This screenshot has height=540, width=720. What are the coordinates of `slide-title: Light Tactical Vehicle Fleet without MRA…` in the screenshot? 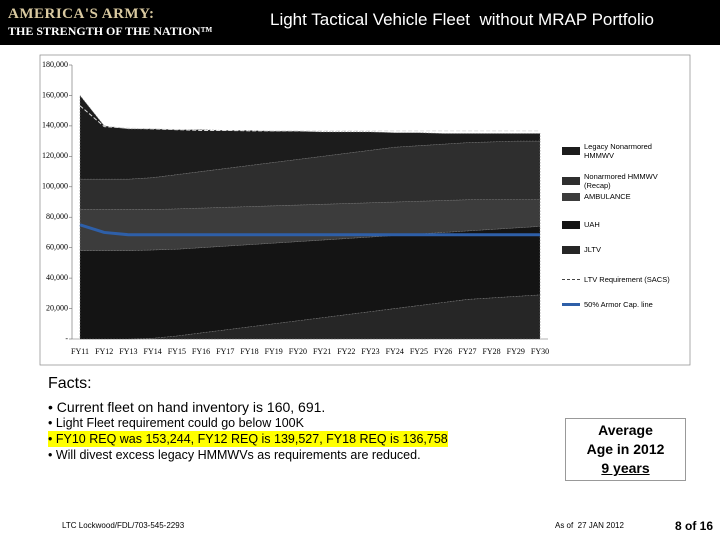 It's located at (462, 19).